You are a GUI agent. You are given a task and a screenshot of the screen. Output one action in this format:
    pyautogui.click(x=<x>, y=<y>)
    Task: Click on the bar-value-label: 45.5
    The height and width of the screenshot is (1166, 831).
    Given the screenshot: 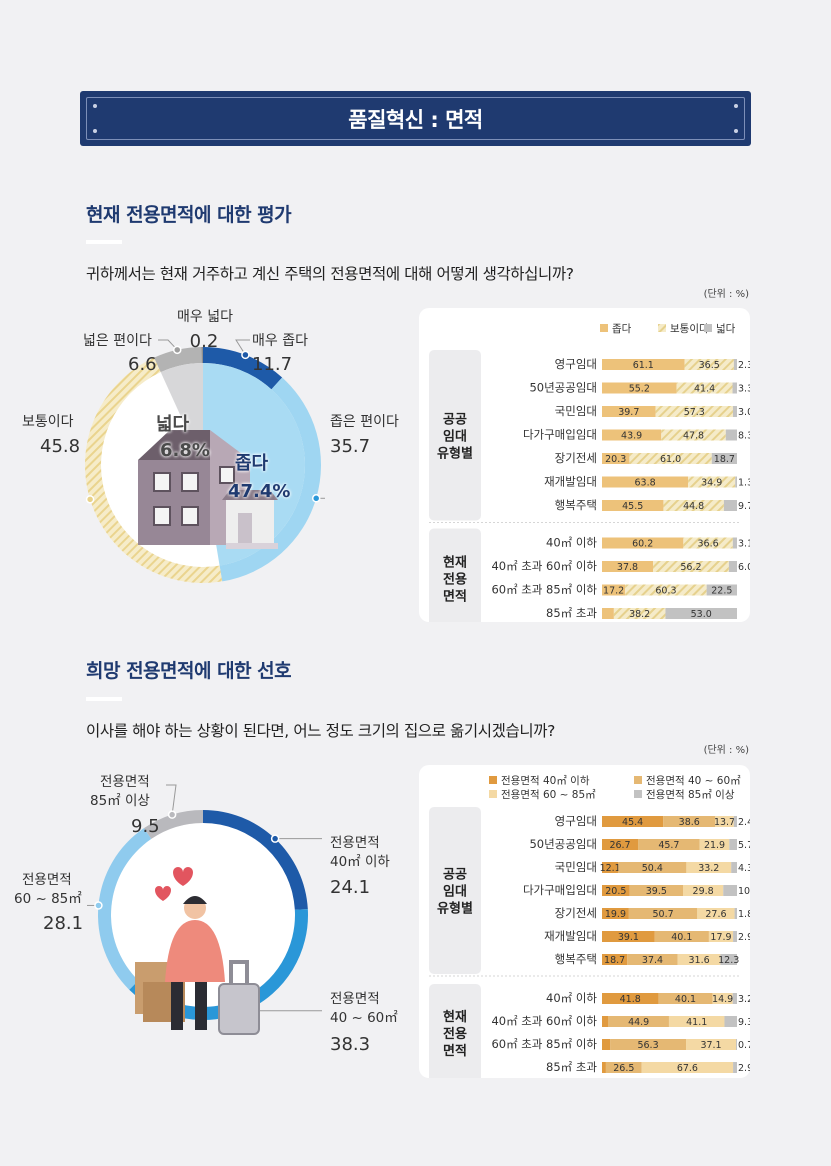 What is the action you would take?
    pyautogui.click(x=632, y=506)
    